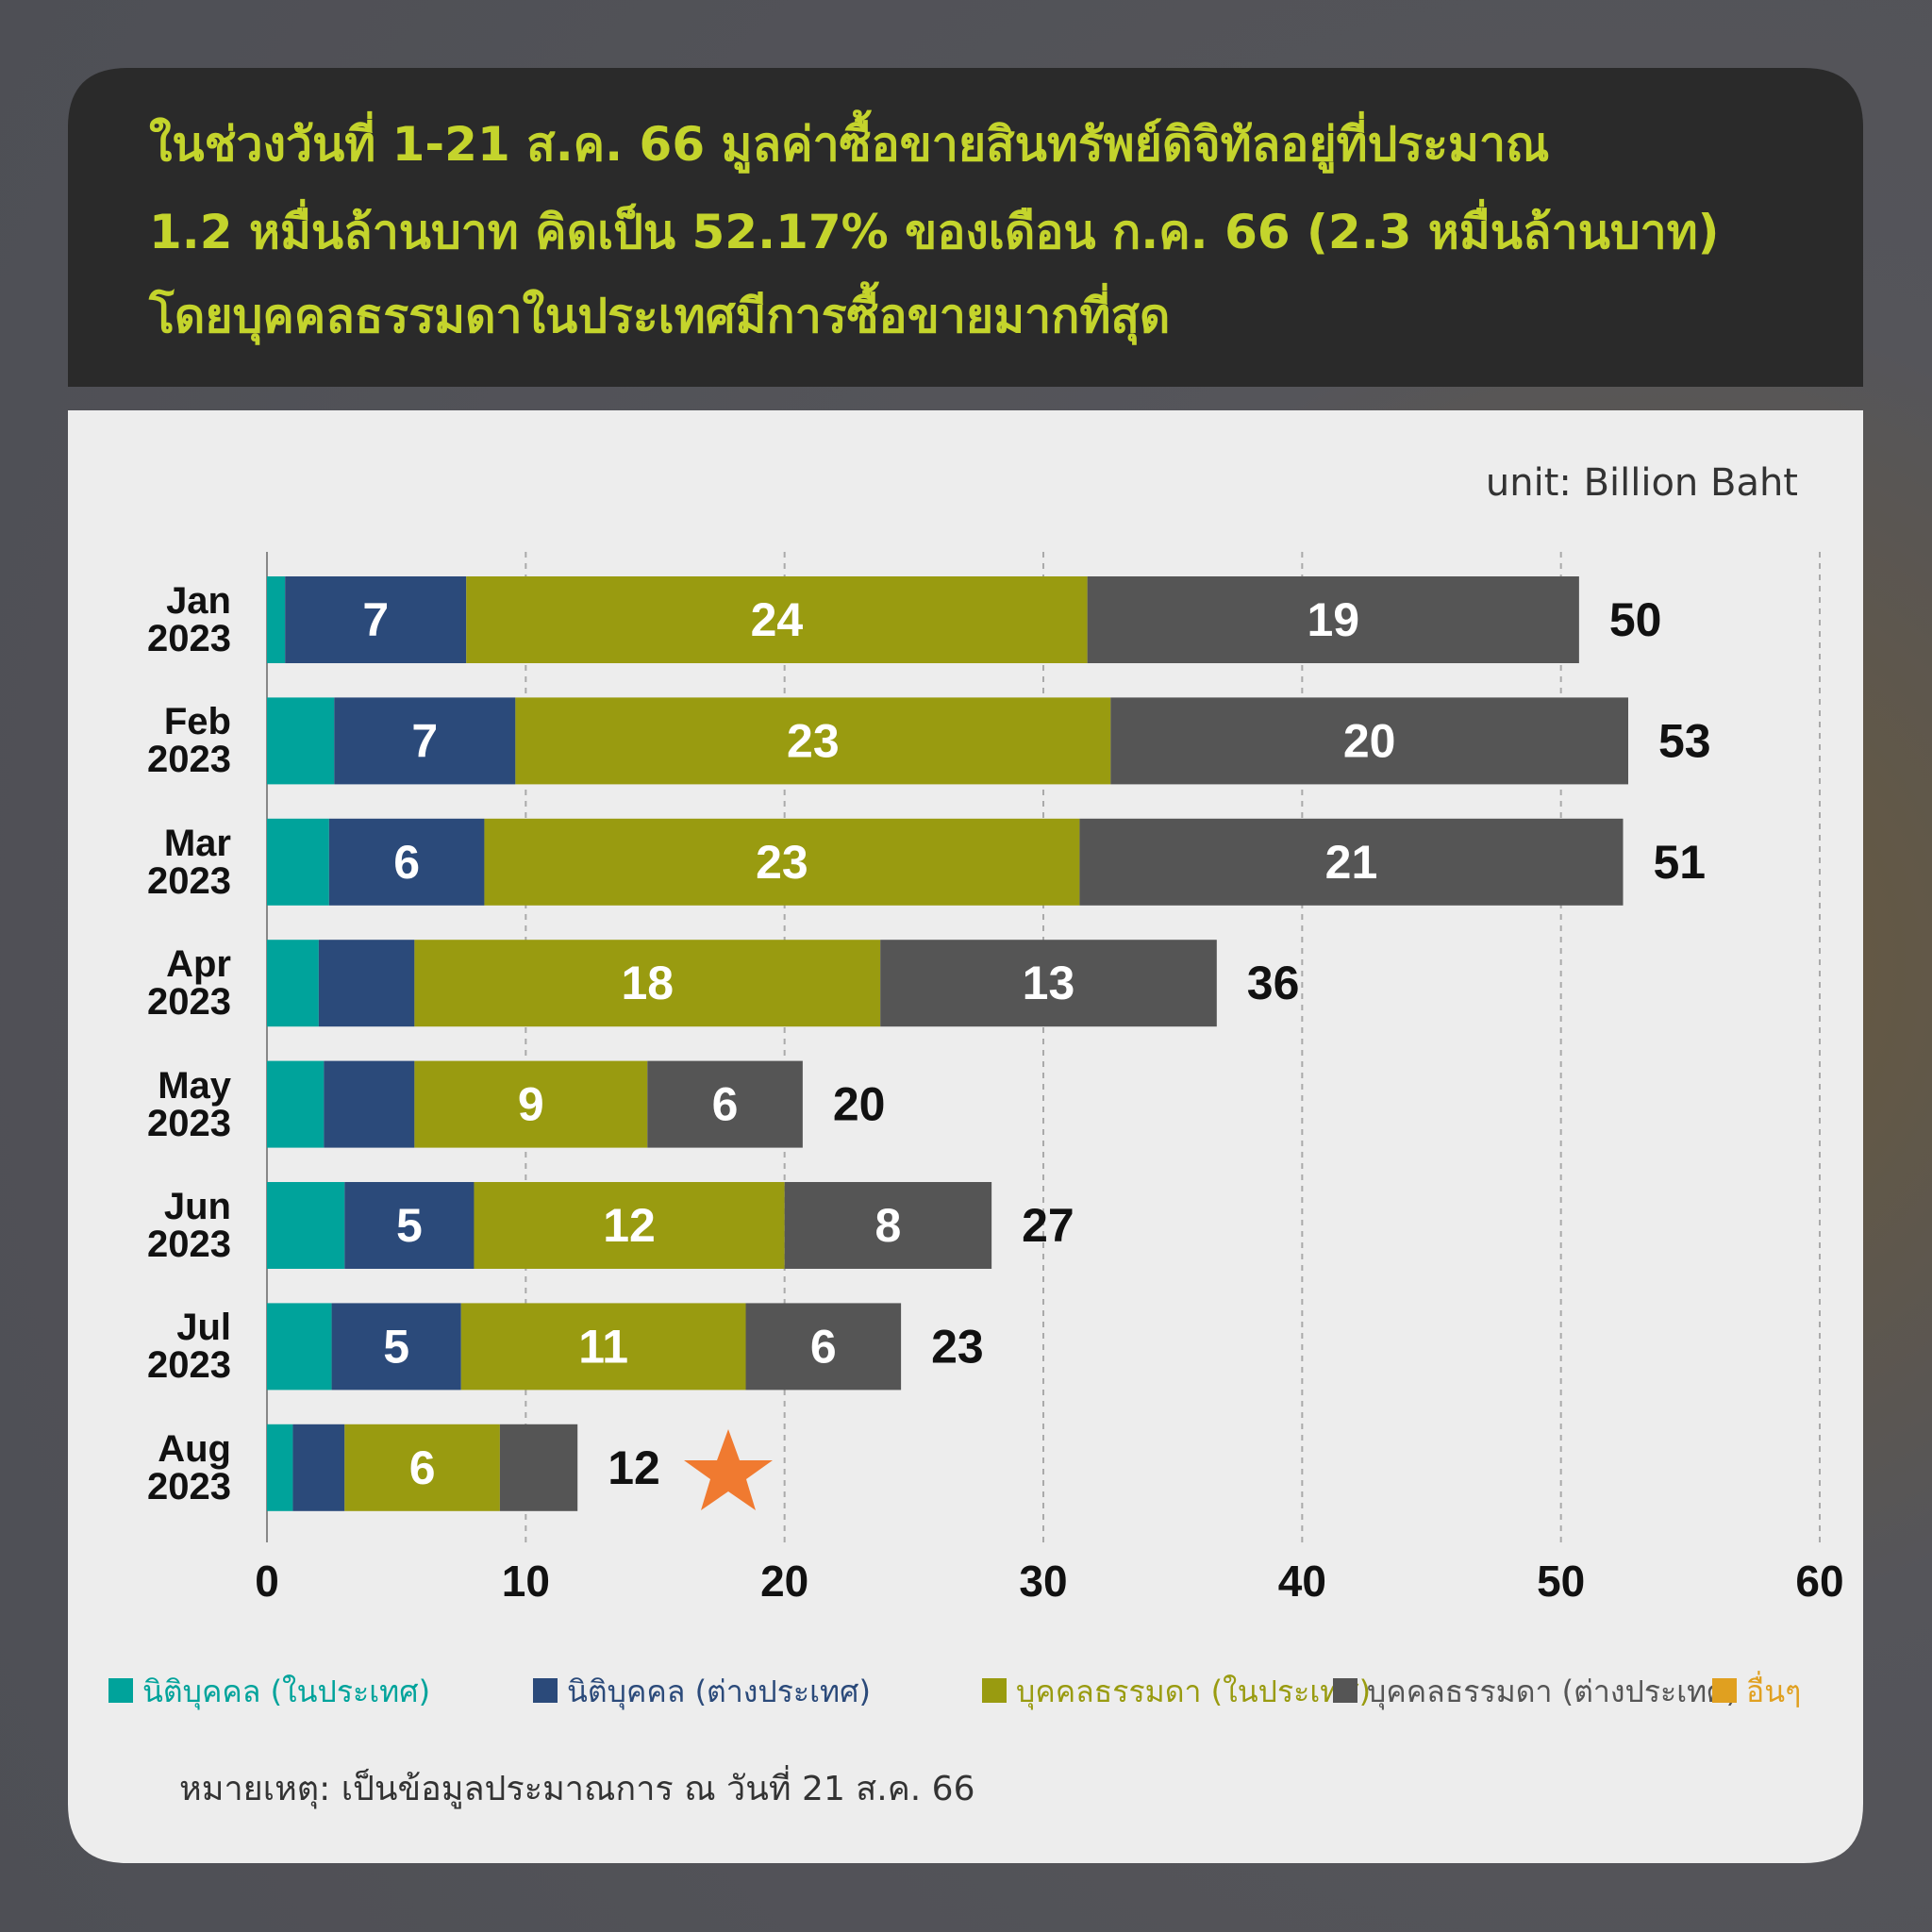 The height and width of the screenshot is (1932, 1932). What do you see at coordinates (189, 1226) in the screenshot?
I see `category-label: Jun 2023` at bounding box center [189, 1226].